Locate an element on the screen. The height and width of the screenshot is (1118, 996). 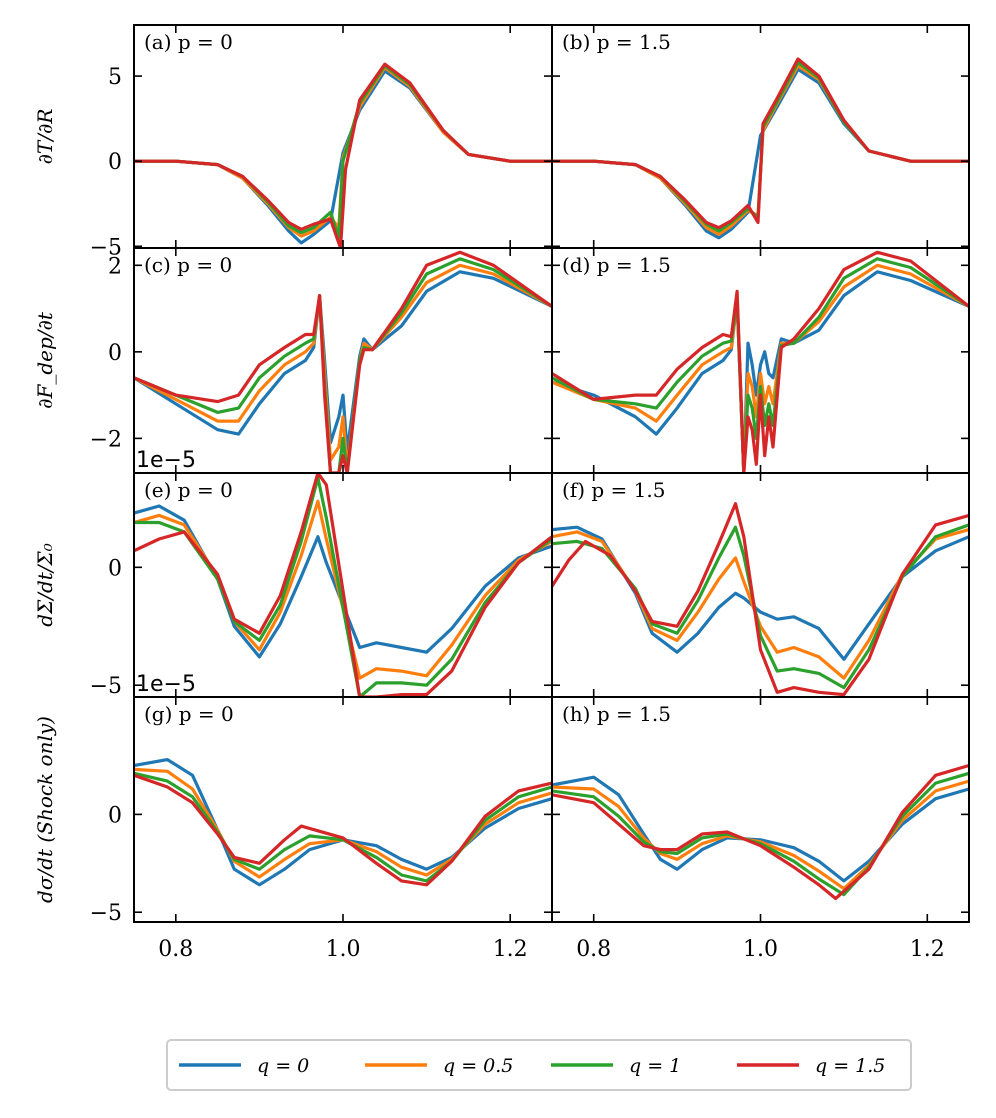
legend-entry-label: q = 0.5 is located at coordinates (478, 1066).